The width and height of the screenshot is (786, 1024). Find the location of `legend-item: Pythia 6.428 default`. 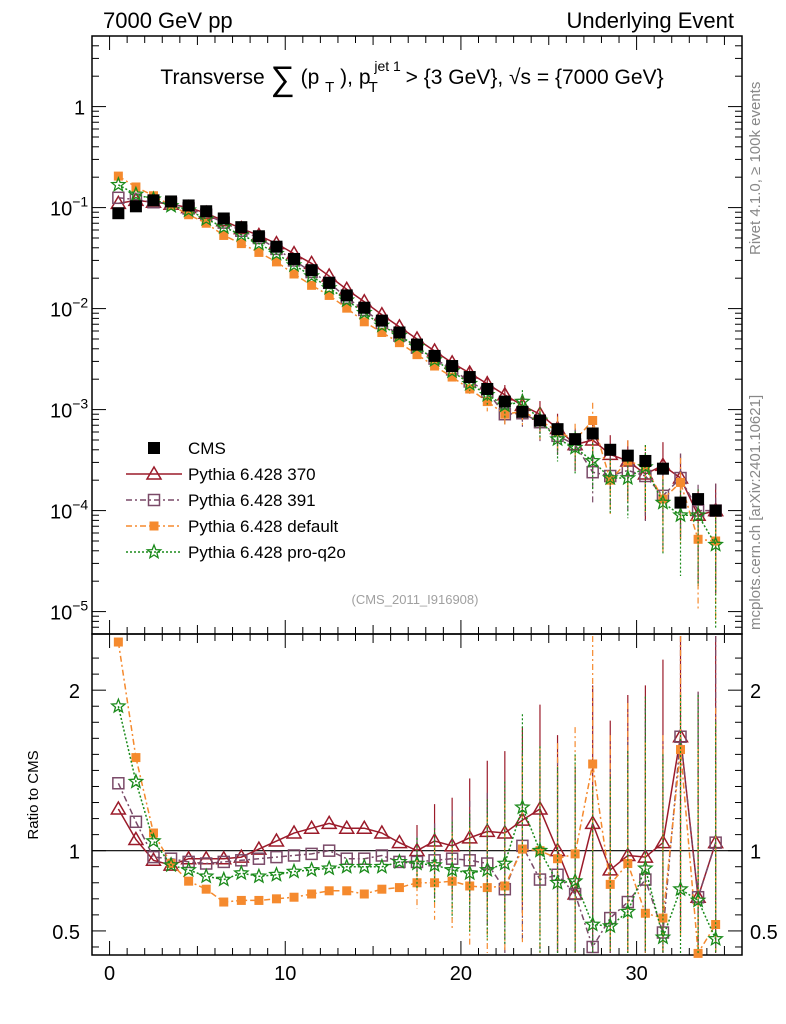

legend-item: Pythia 6.428 default is located at coordinates (232, 526).